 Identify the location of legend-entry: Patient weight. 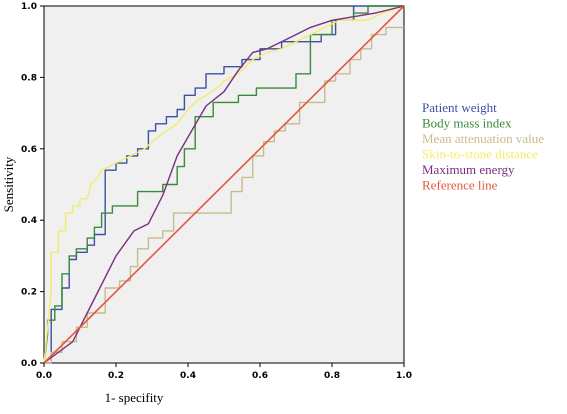
(459, 107).